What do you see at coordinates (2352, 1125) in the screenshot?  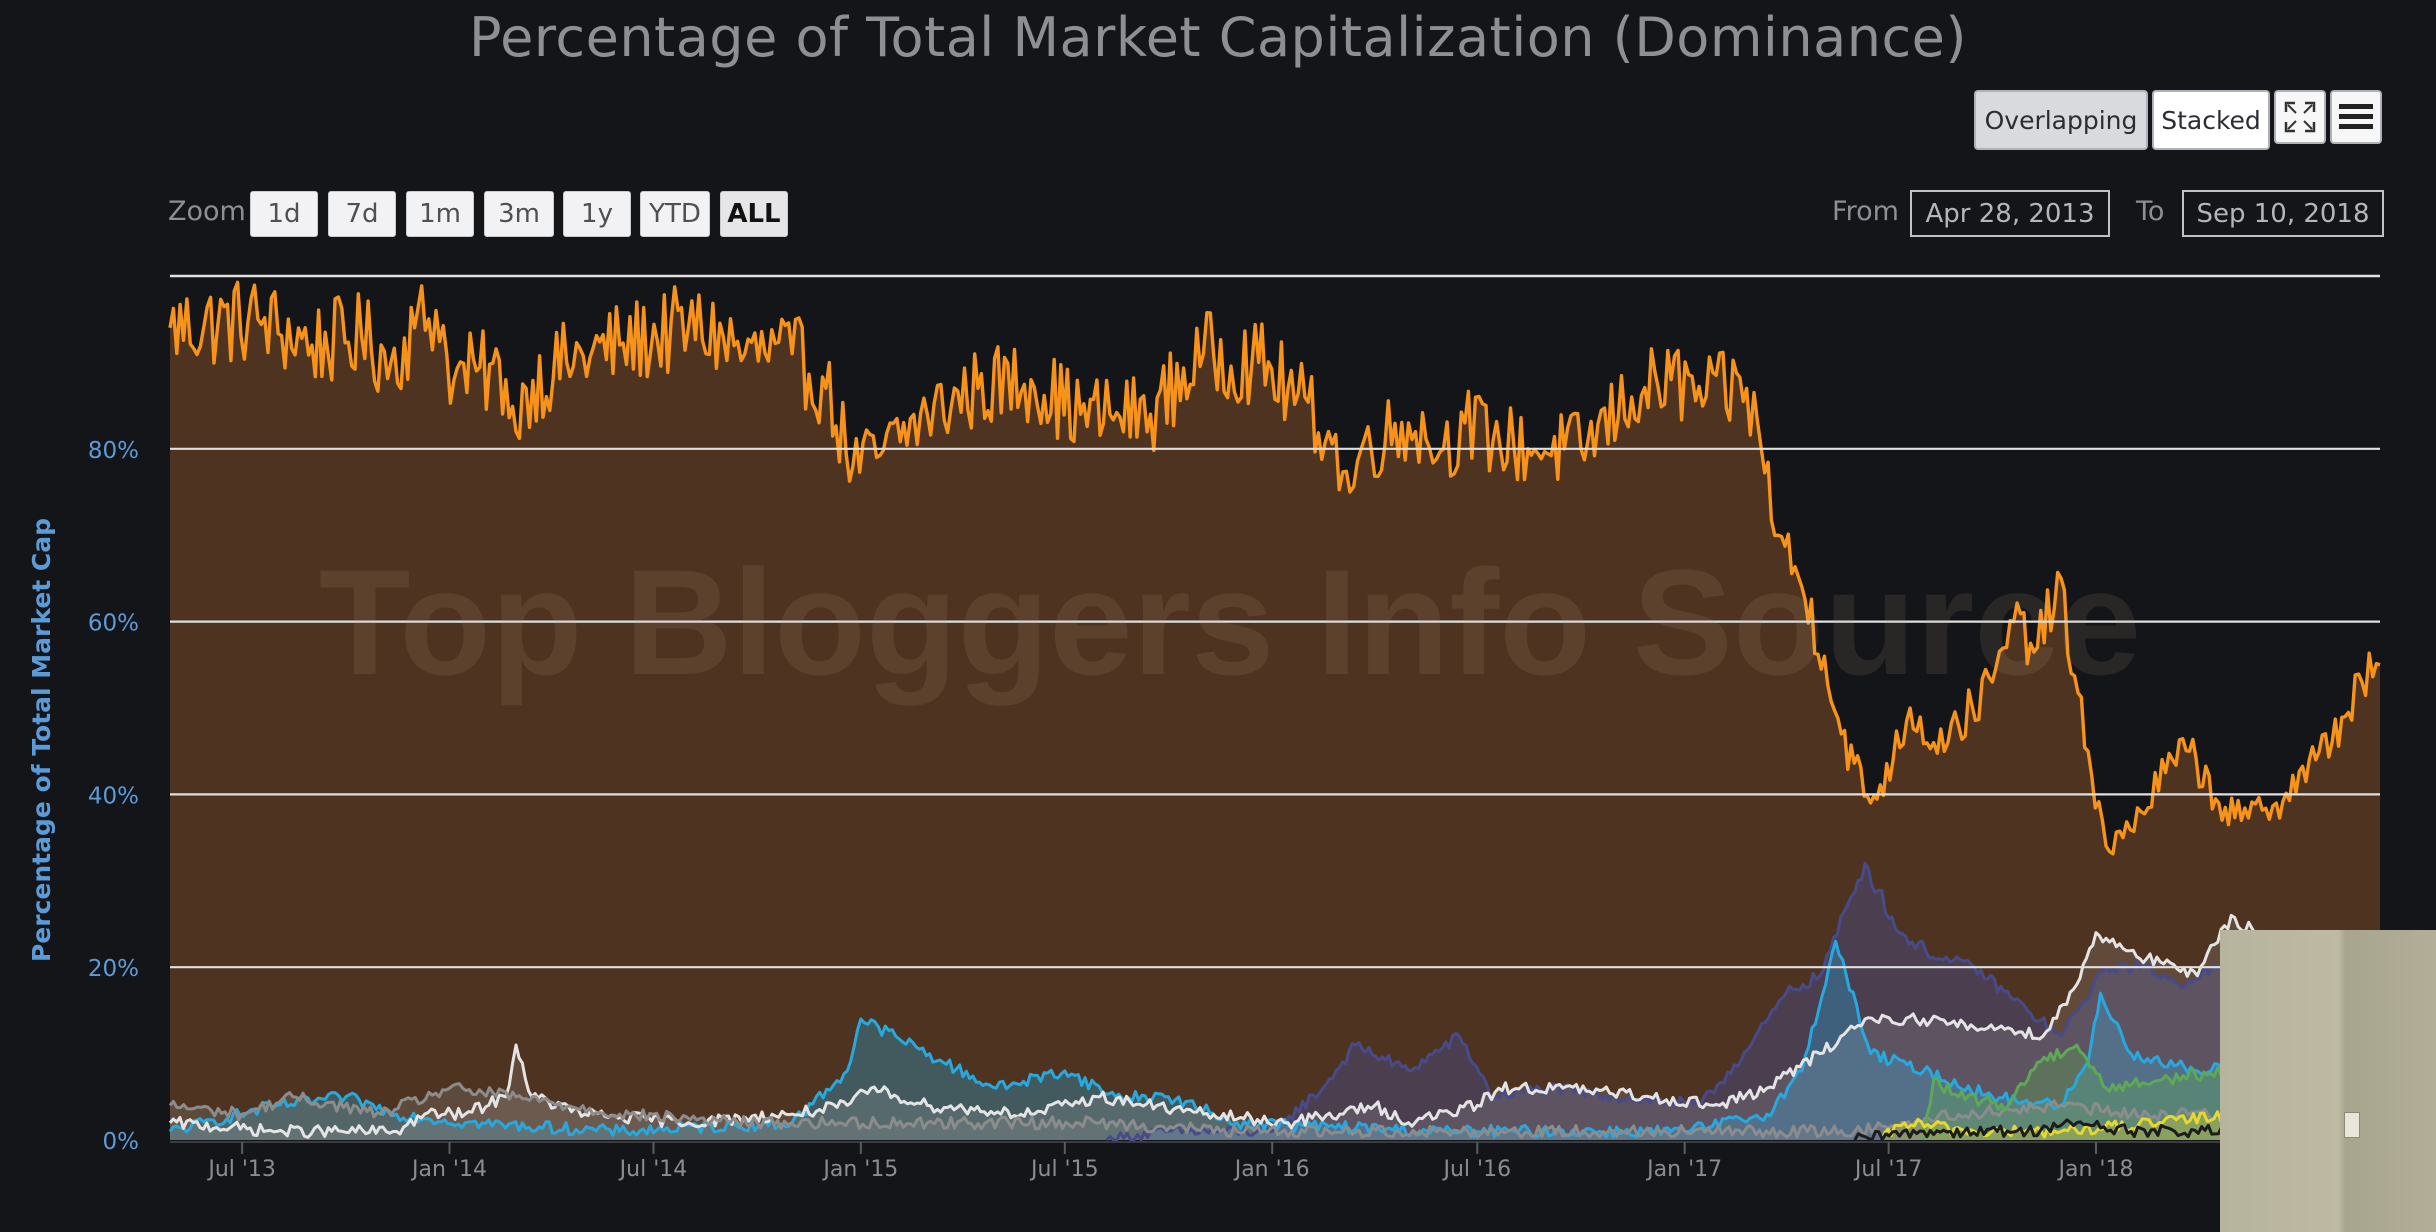 I see `light-switch` at bounding box center [2352, 1125].